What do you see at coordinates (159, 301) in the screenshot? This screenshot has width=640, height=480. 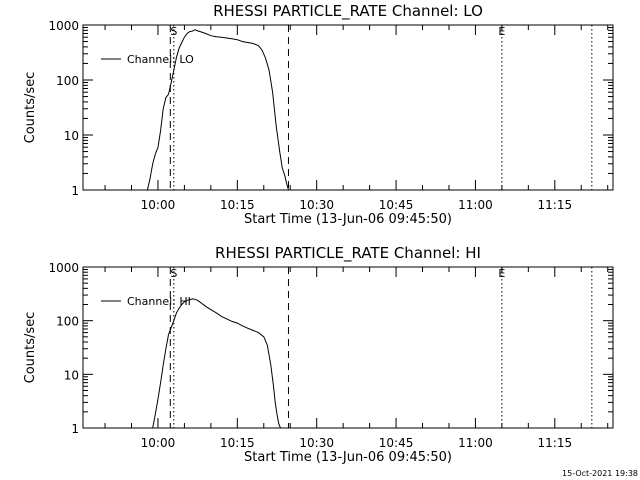 I see `legend-label: Channel: HI` at bounding box center [159, 301].